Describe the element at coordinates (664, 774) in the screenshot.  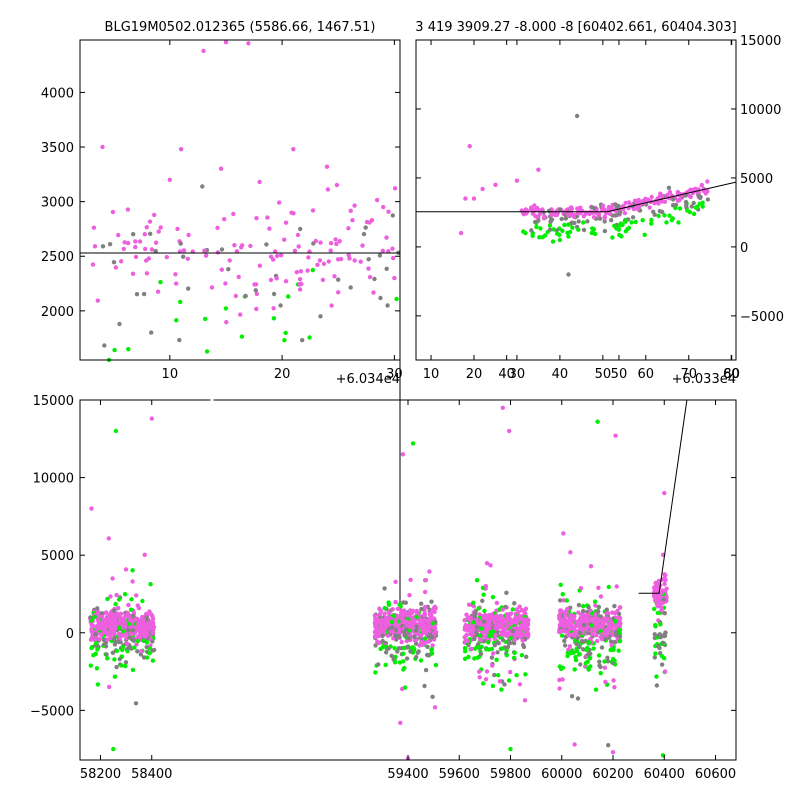
I see `x-tick-label: 60400` at that location.